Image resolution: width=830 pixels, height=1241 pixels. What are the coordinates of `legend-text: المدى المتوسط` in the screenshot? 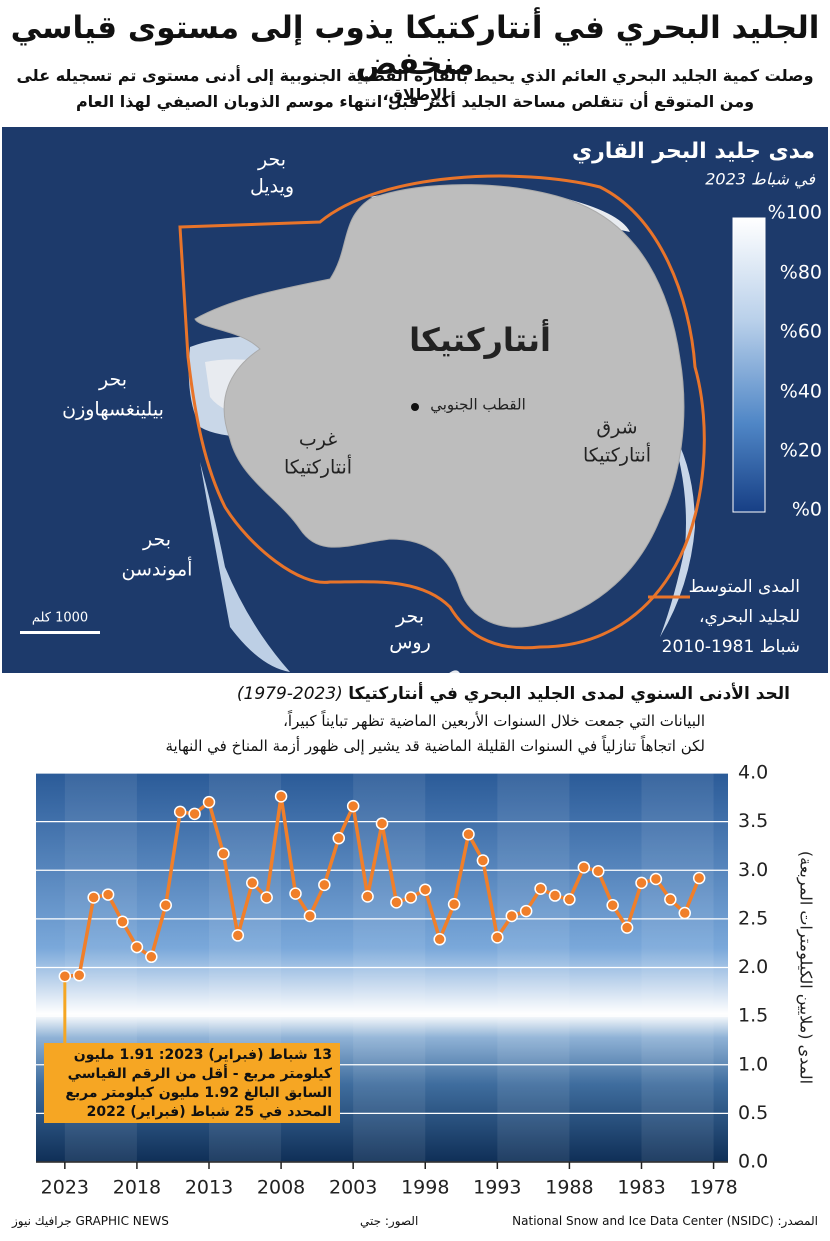 It's located at (744, 587).